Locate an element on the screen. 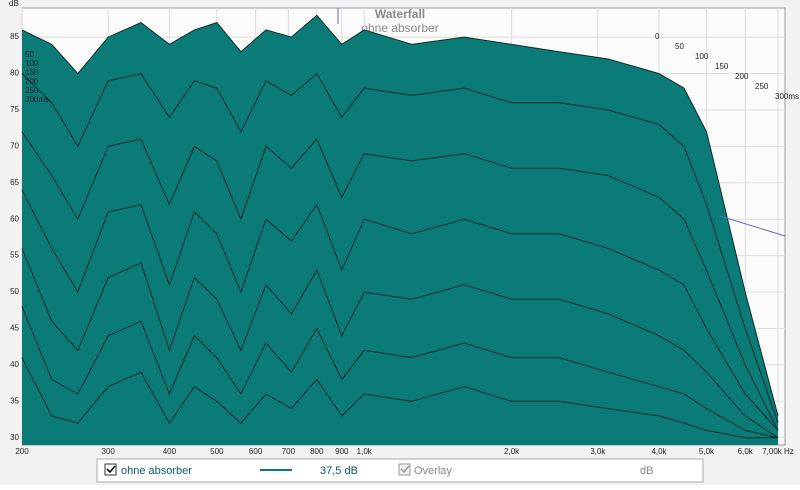 The width and height of the screenshot is (800, 490). y-tick-label: 80 is located at coordinates (14, 73).